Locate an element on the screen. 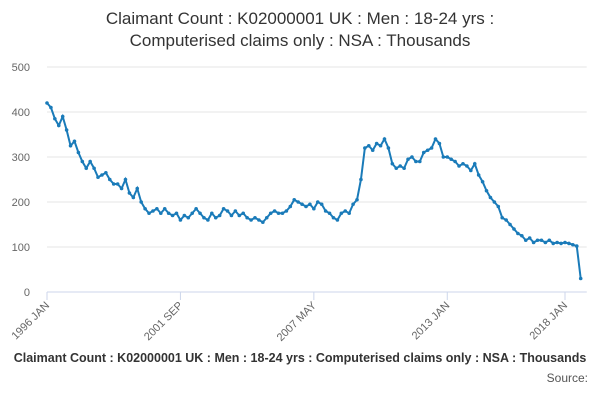 This screenshot has height=400, width=600. source: Source: is located at coordinates (567, 378).